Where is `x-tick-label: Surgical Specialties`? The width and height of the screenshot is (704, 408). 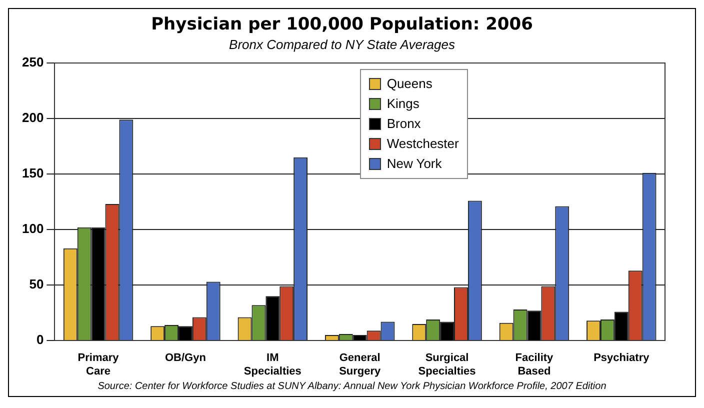
x-tick-label: Surgical Specialties is located at coordinates (447, 365).